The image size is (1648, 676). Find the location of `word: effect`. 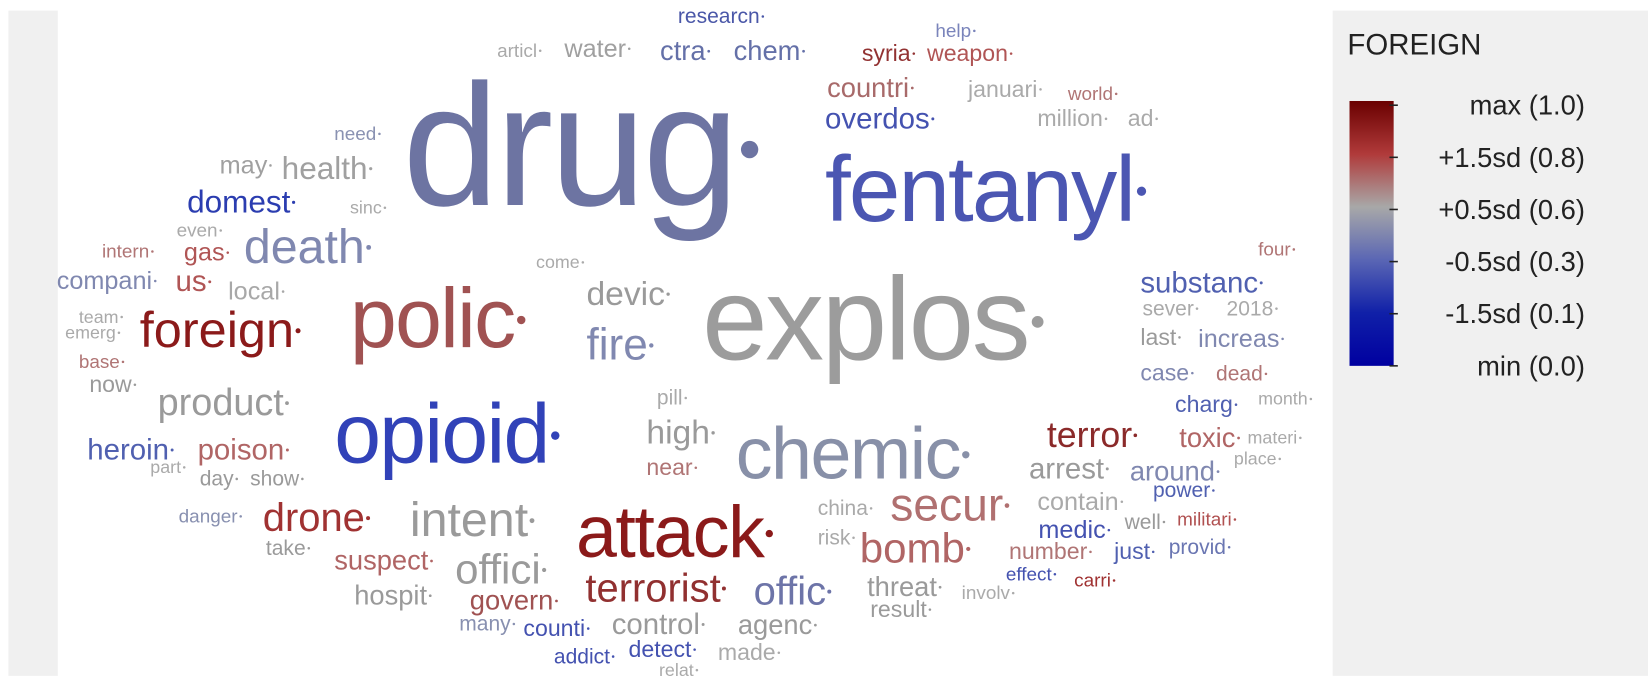

word: effect is located at coordinates (1029, 574).